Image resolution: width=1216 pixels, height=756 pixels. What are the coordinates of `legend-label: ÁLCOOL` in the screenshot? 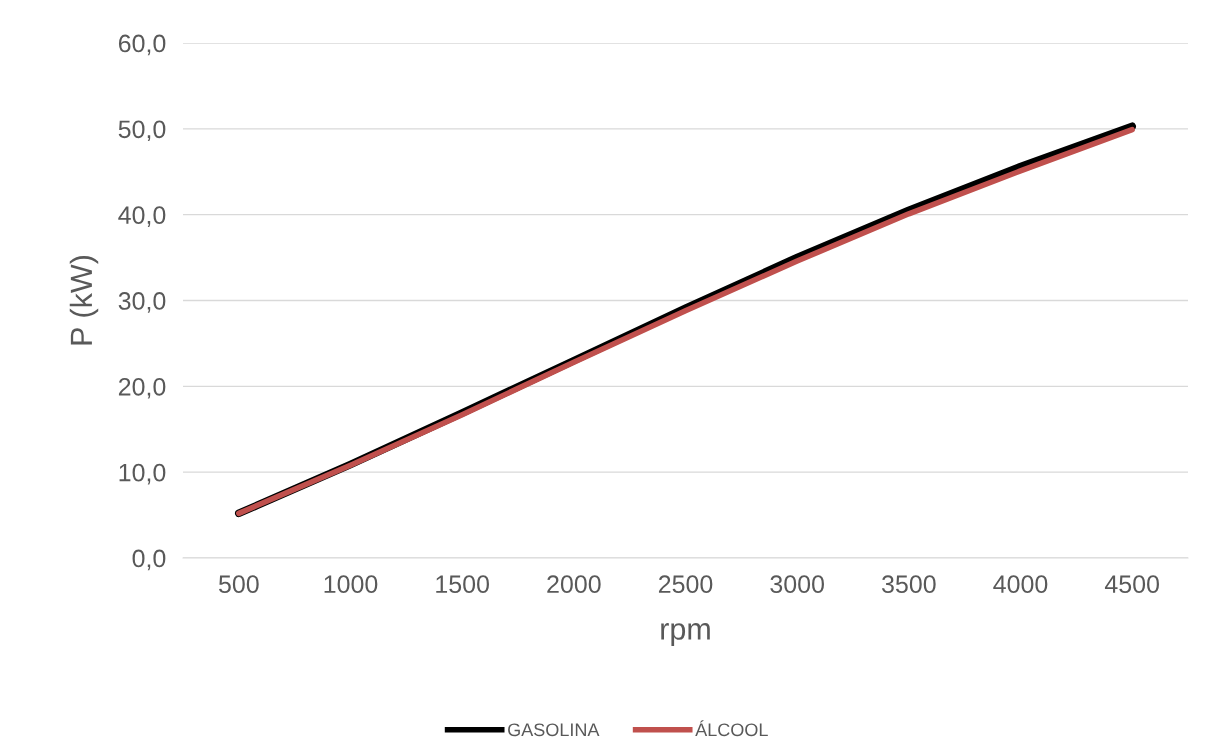 It's located at (731, 728).